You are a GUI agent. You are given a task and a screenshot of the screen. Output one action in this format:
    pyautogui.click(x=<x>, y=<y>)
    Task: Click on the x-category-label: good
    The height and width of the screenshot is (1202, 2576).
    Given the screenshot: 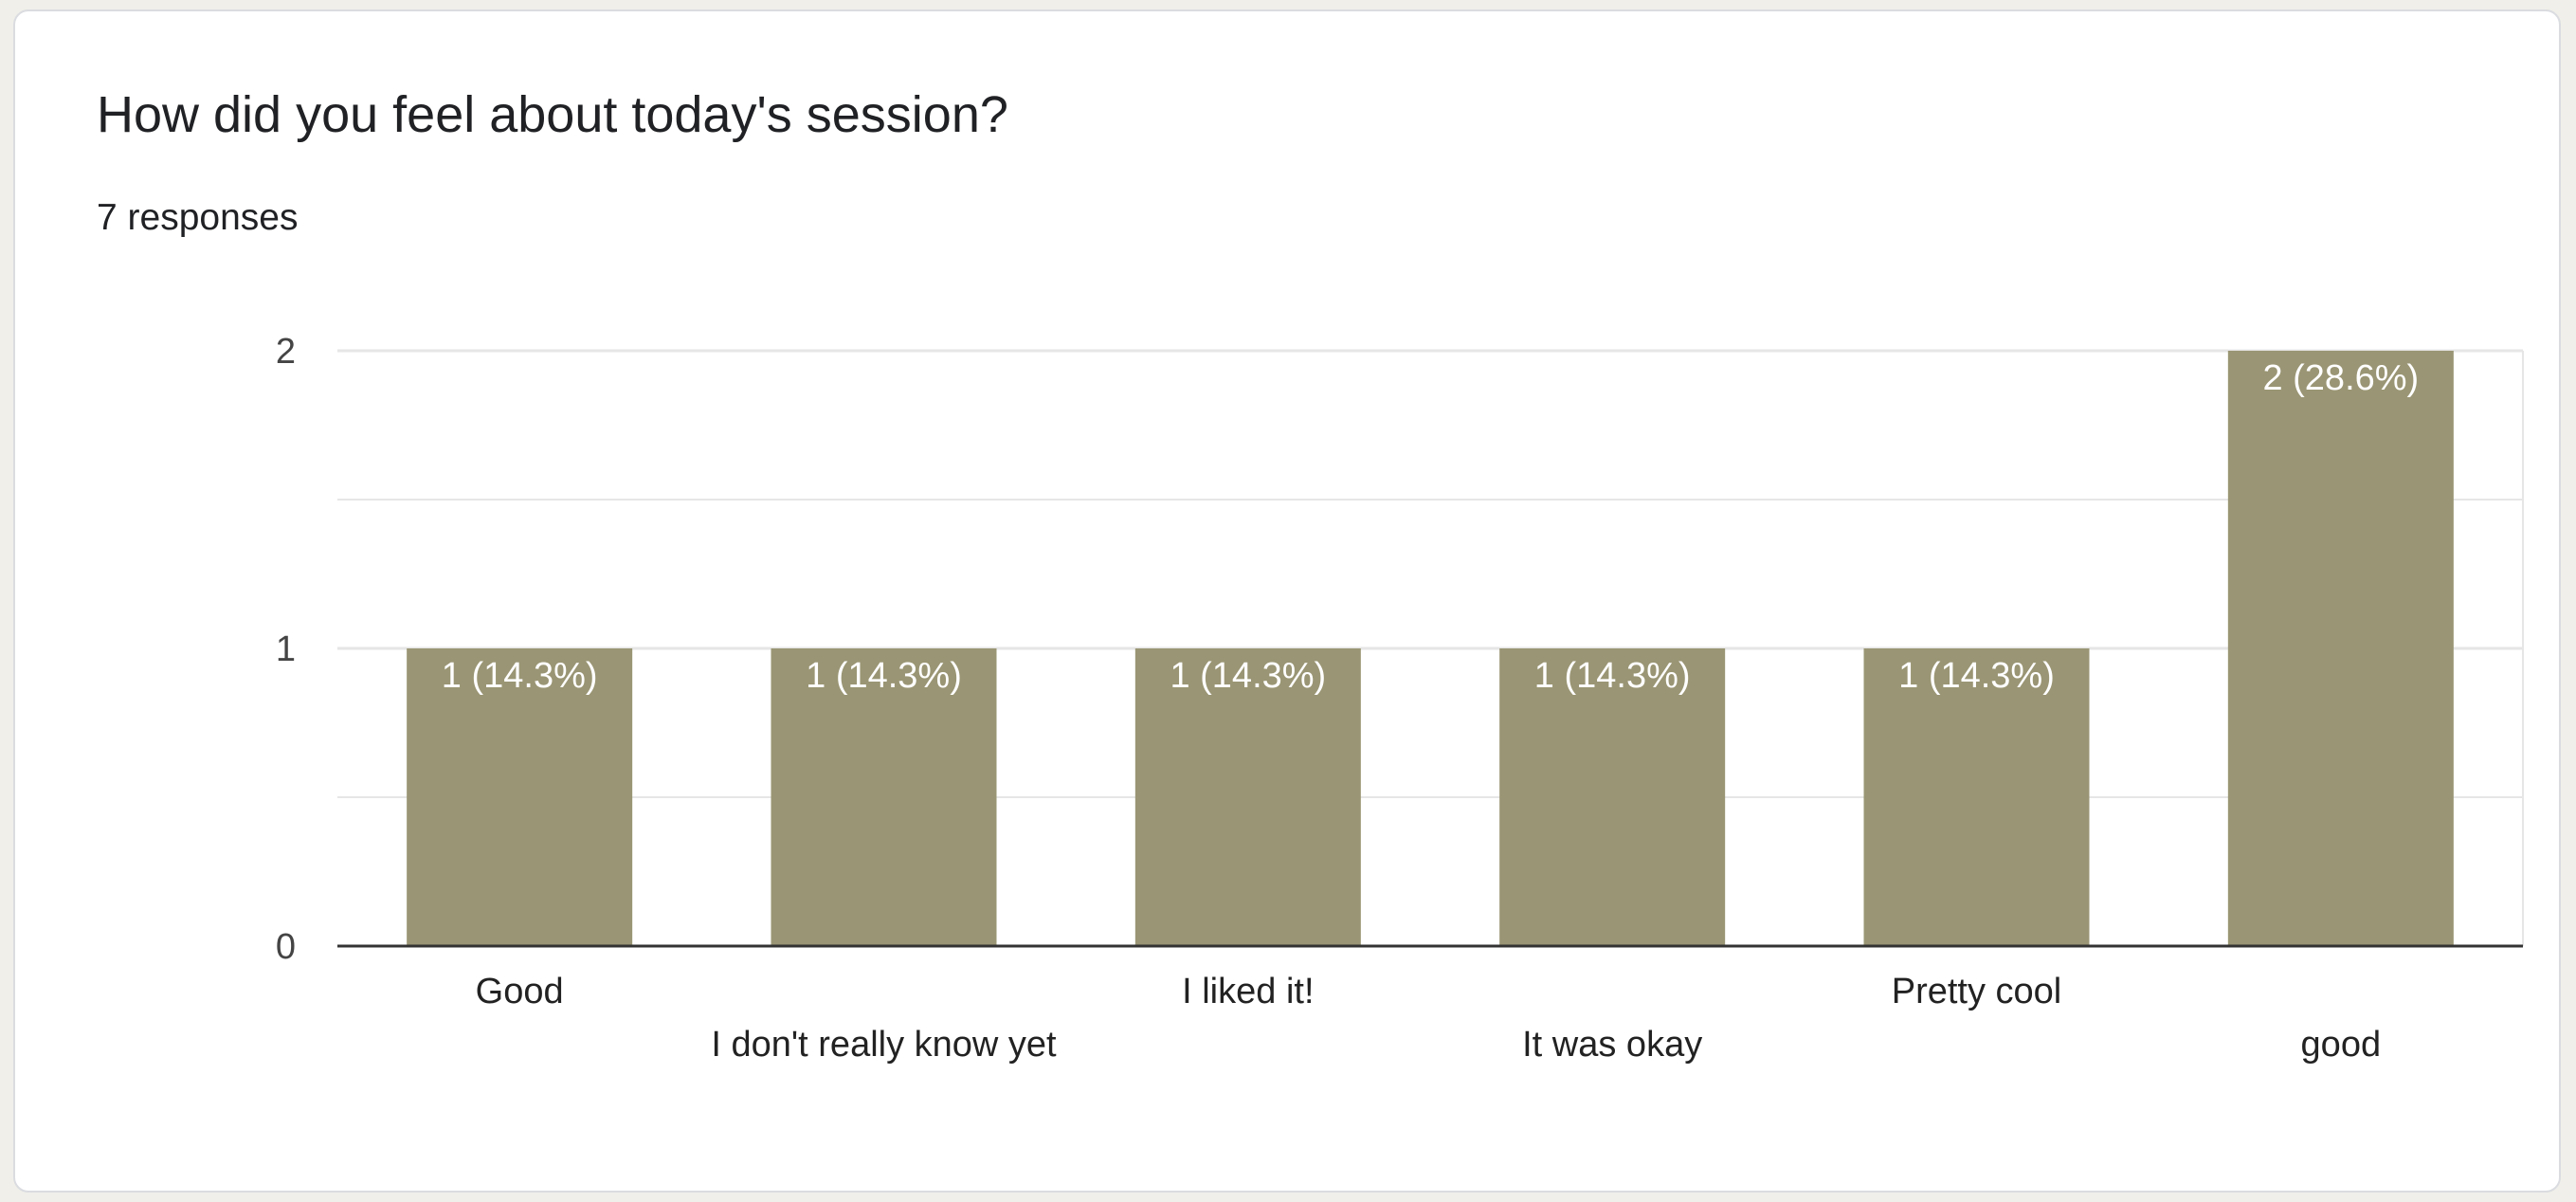 What is the action you would take?
    pyautogui.click(x=2341, y=1045)
    